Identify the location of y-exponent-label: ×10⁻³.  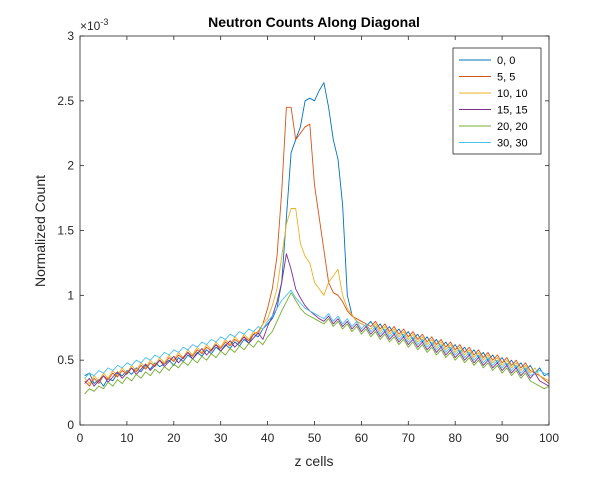
(94, 25).